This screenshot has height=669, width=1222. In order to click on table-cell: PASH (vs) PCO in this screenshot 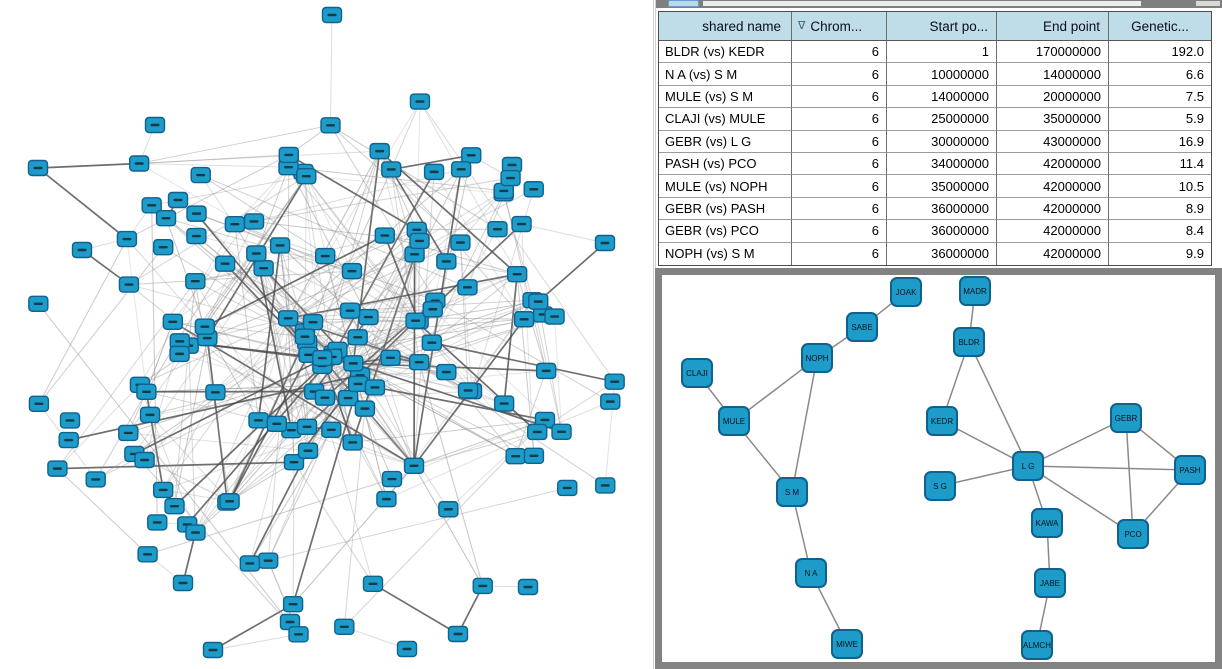, I will do `click(725, 164)`.